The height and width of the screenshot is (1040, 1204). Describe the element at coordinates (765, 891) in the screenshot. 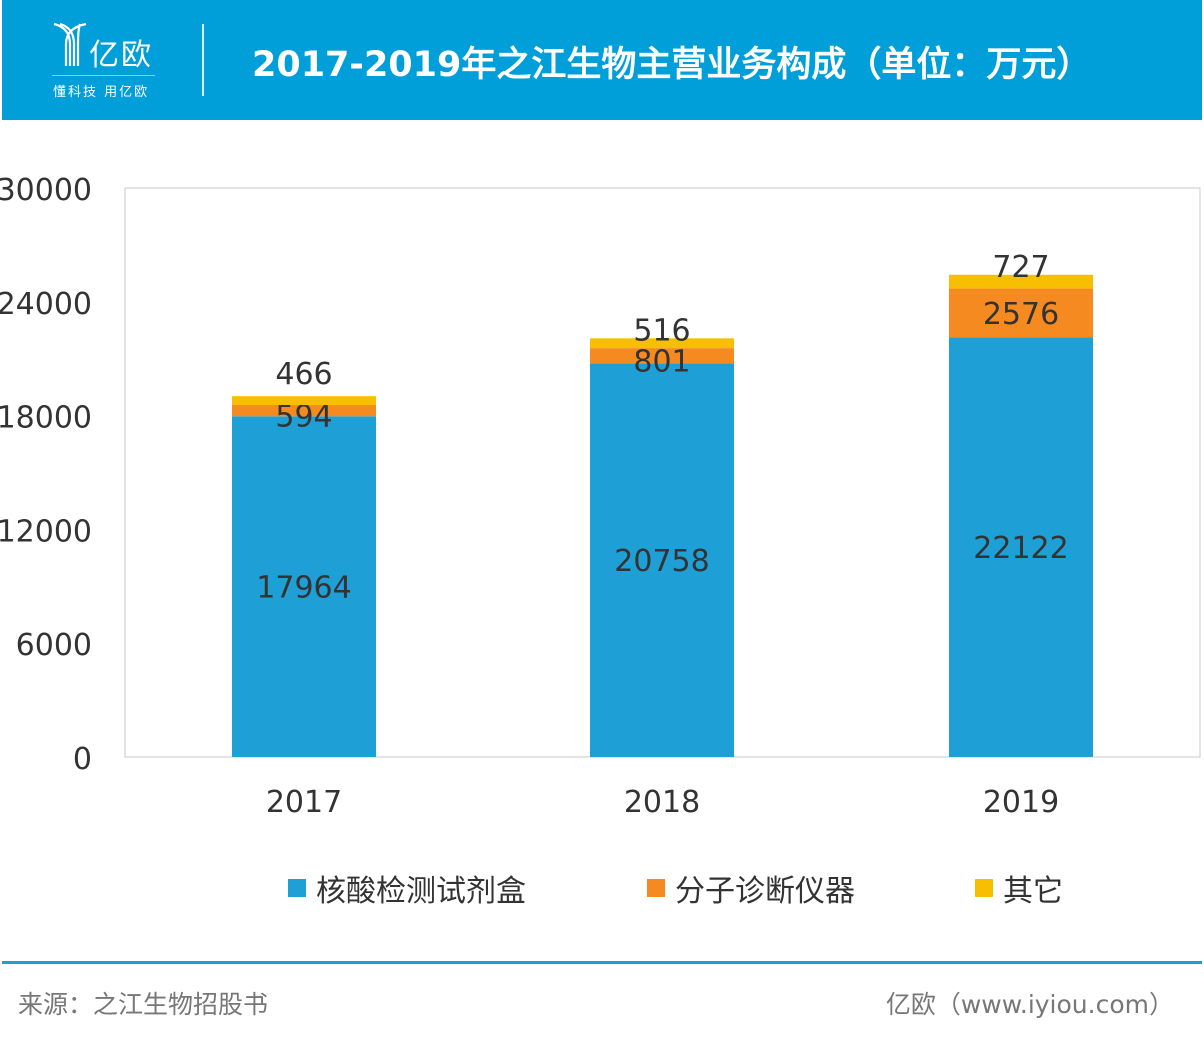

I see `legend-label: 分子诊断仪器` at that location.